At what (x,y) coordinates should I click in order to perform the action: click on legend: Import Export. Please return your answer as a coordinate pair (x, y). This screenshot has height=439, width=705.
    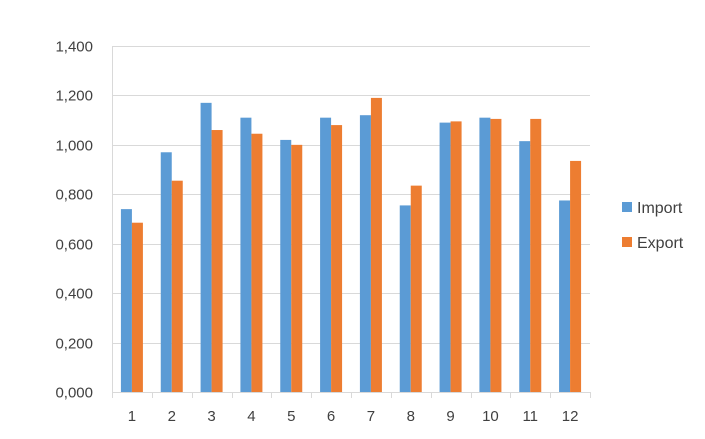
    Looking at the image, I should click on (653, 226).